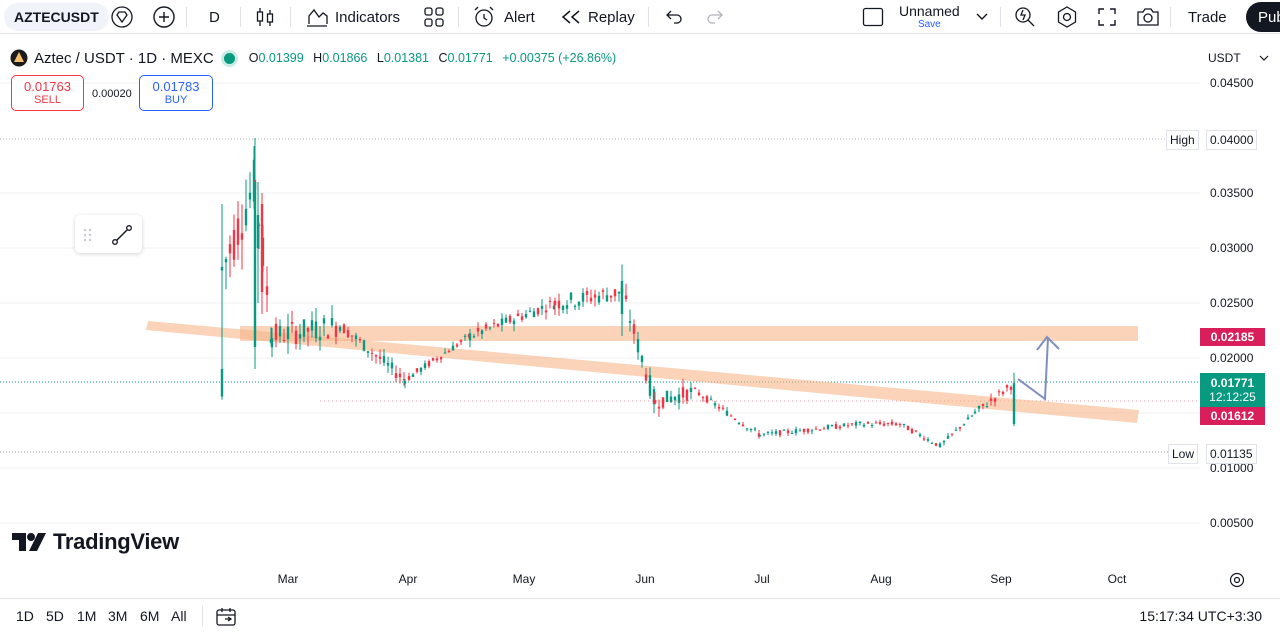  Describe the element at coordinates (434, 17) in the screenshot. I see `templates-icon` at that location.